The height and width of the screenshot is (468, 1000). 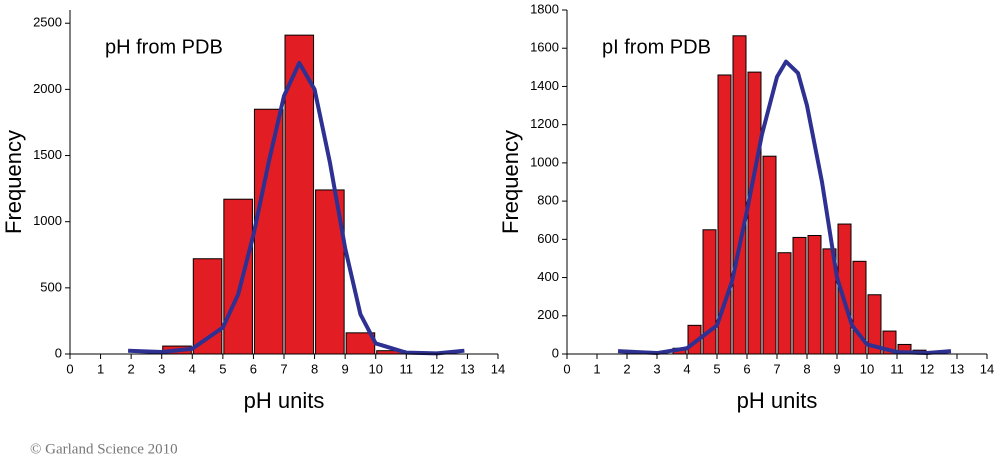 I want to click on y-tick-label: 500, so click(x=51, y=286).